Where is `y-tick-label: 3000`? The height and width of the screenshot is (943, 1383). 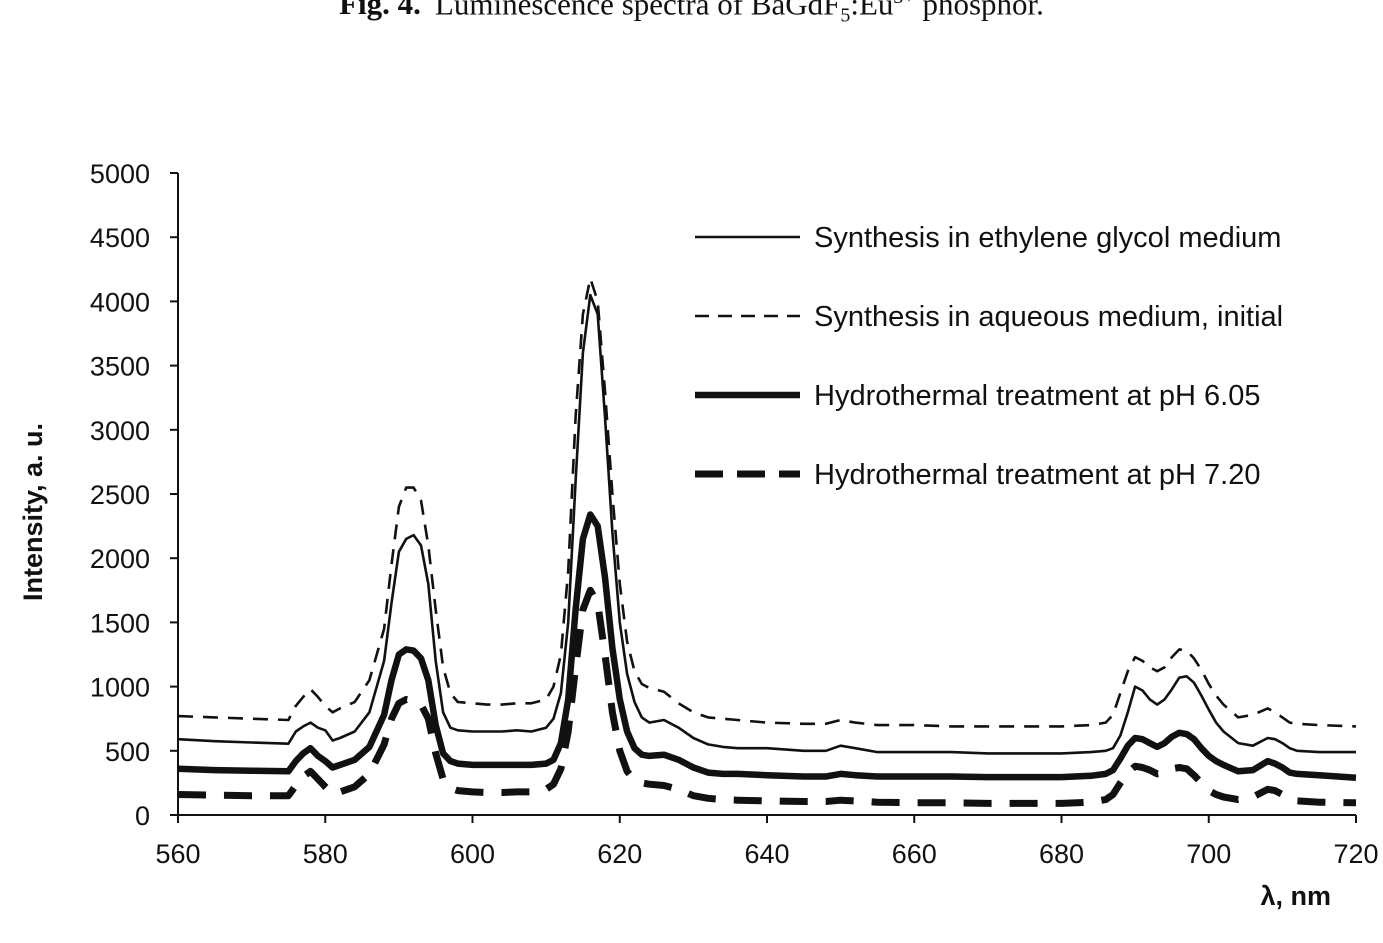
y-tick-label: 3000 is located at coordinates (120, 431).